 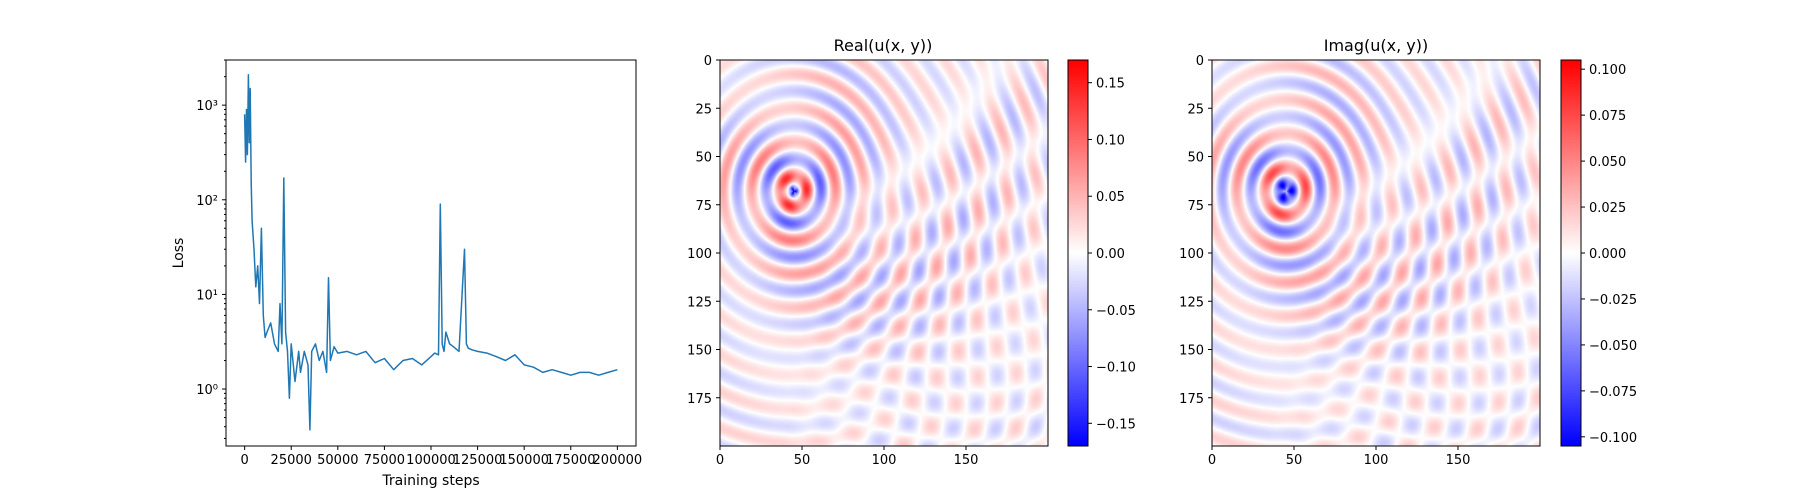 What do you see at coordinates (207, 201) in the screenshot?
I see `y-tick-label: 10²` at bounding box center [207, 201].